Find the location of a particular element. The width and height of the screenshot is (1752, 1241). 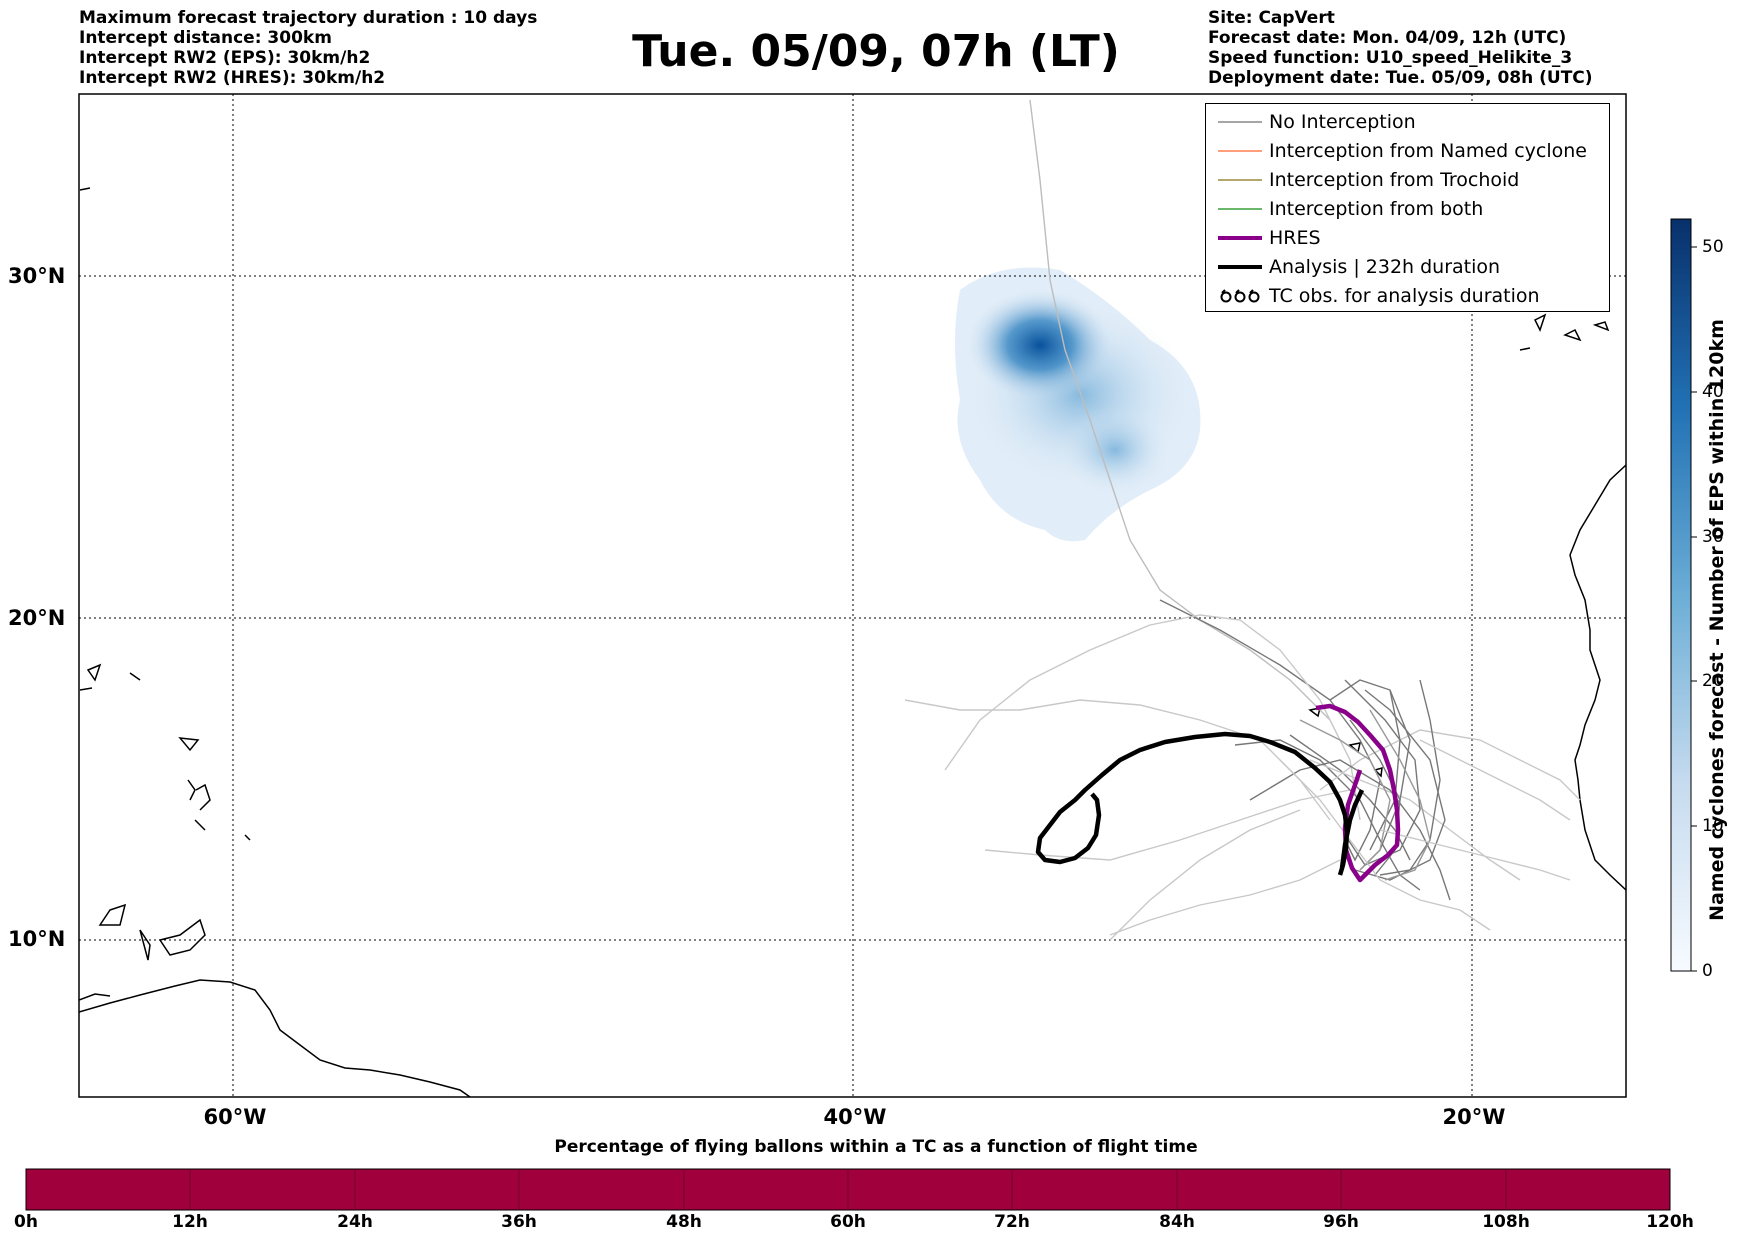

legend-label: No Interception is located at coordinates (1342, 122).